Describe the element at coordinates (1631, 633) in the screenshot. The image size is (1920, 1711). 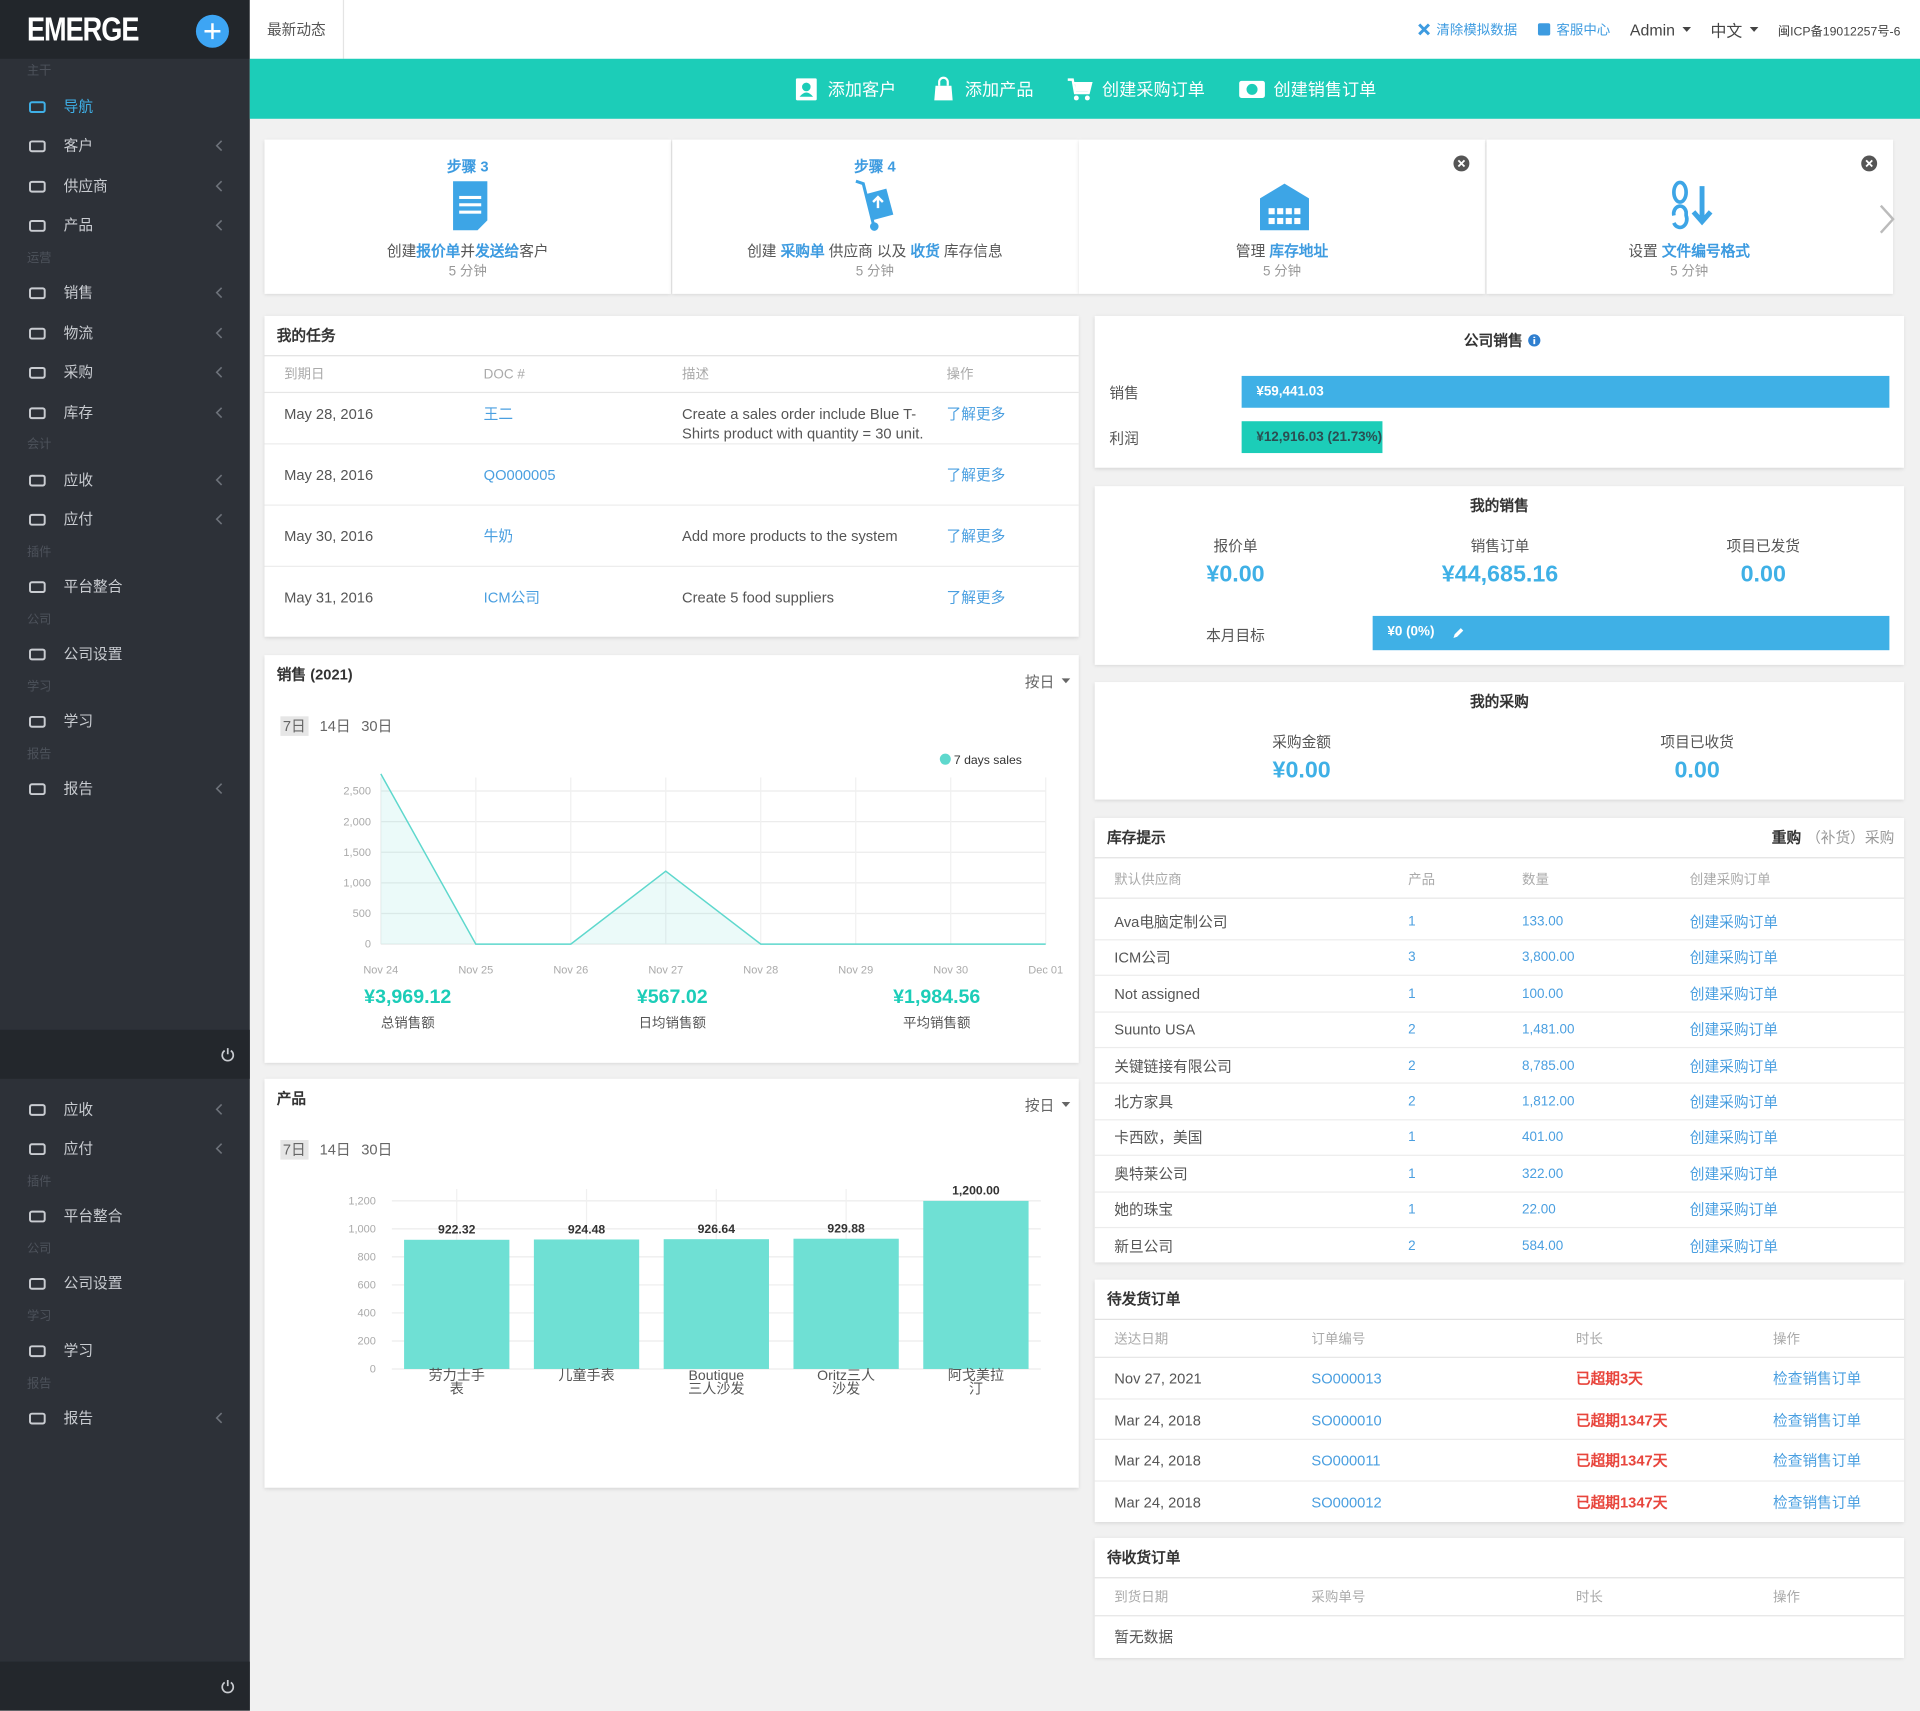
I see `target-bar: ¥0 (0%)` at that location.